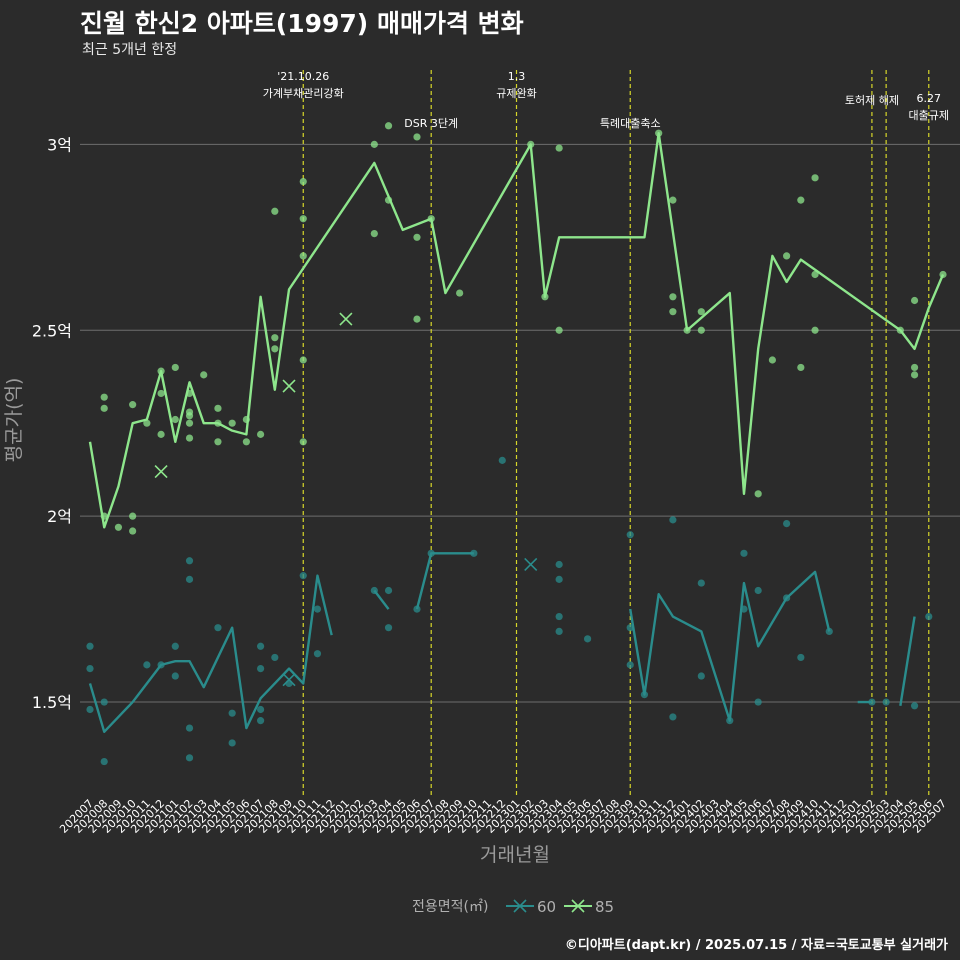 The height and width of the screenshot is (960, 960). Describe the element at coordinates (604, 907) in the screenshot. I see `legend-label-85: 85` at that location.